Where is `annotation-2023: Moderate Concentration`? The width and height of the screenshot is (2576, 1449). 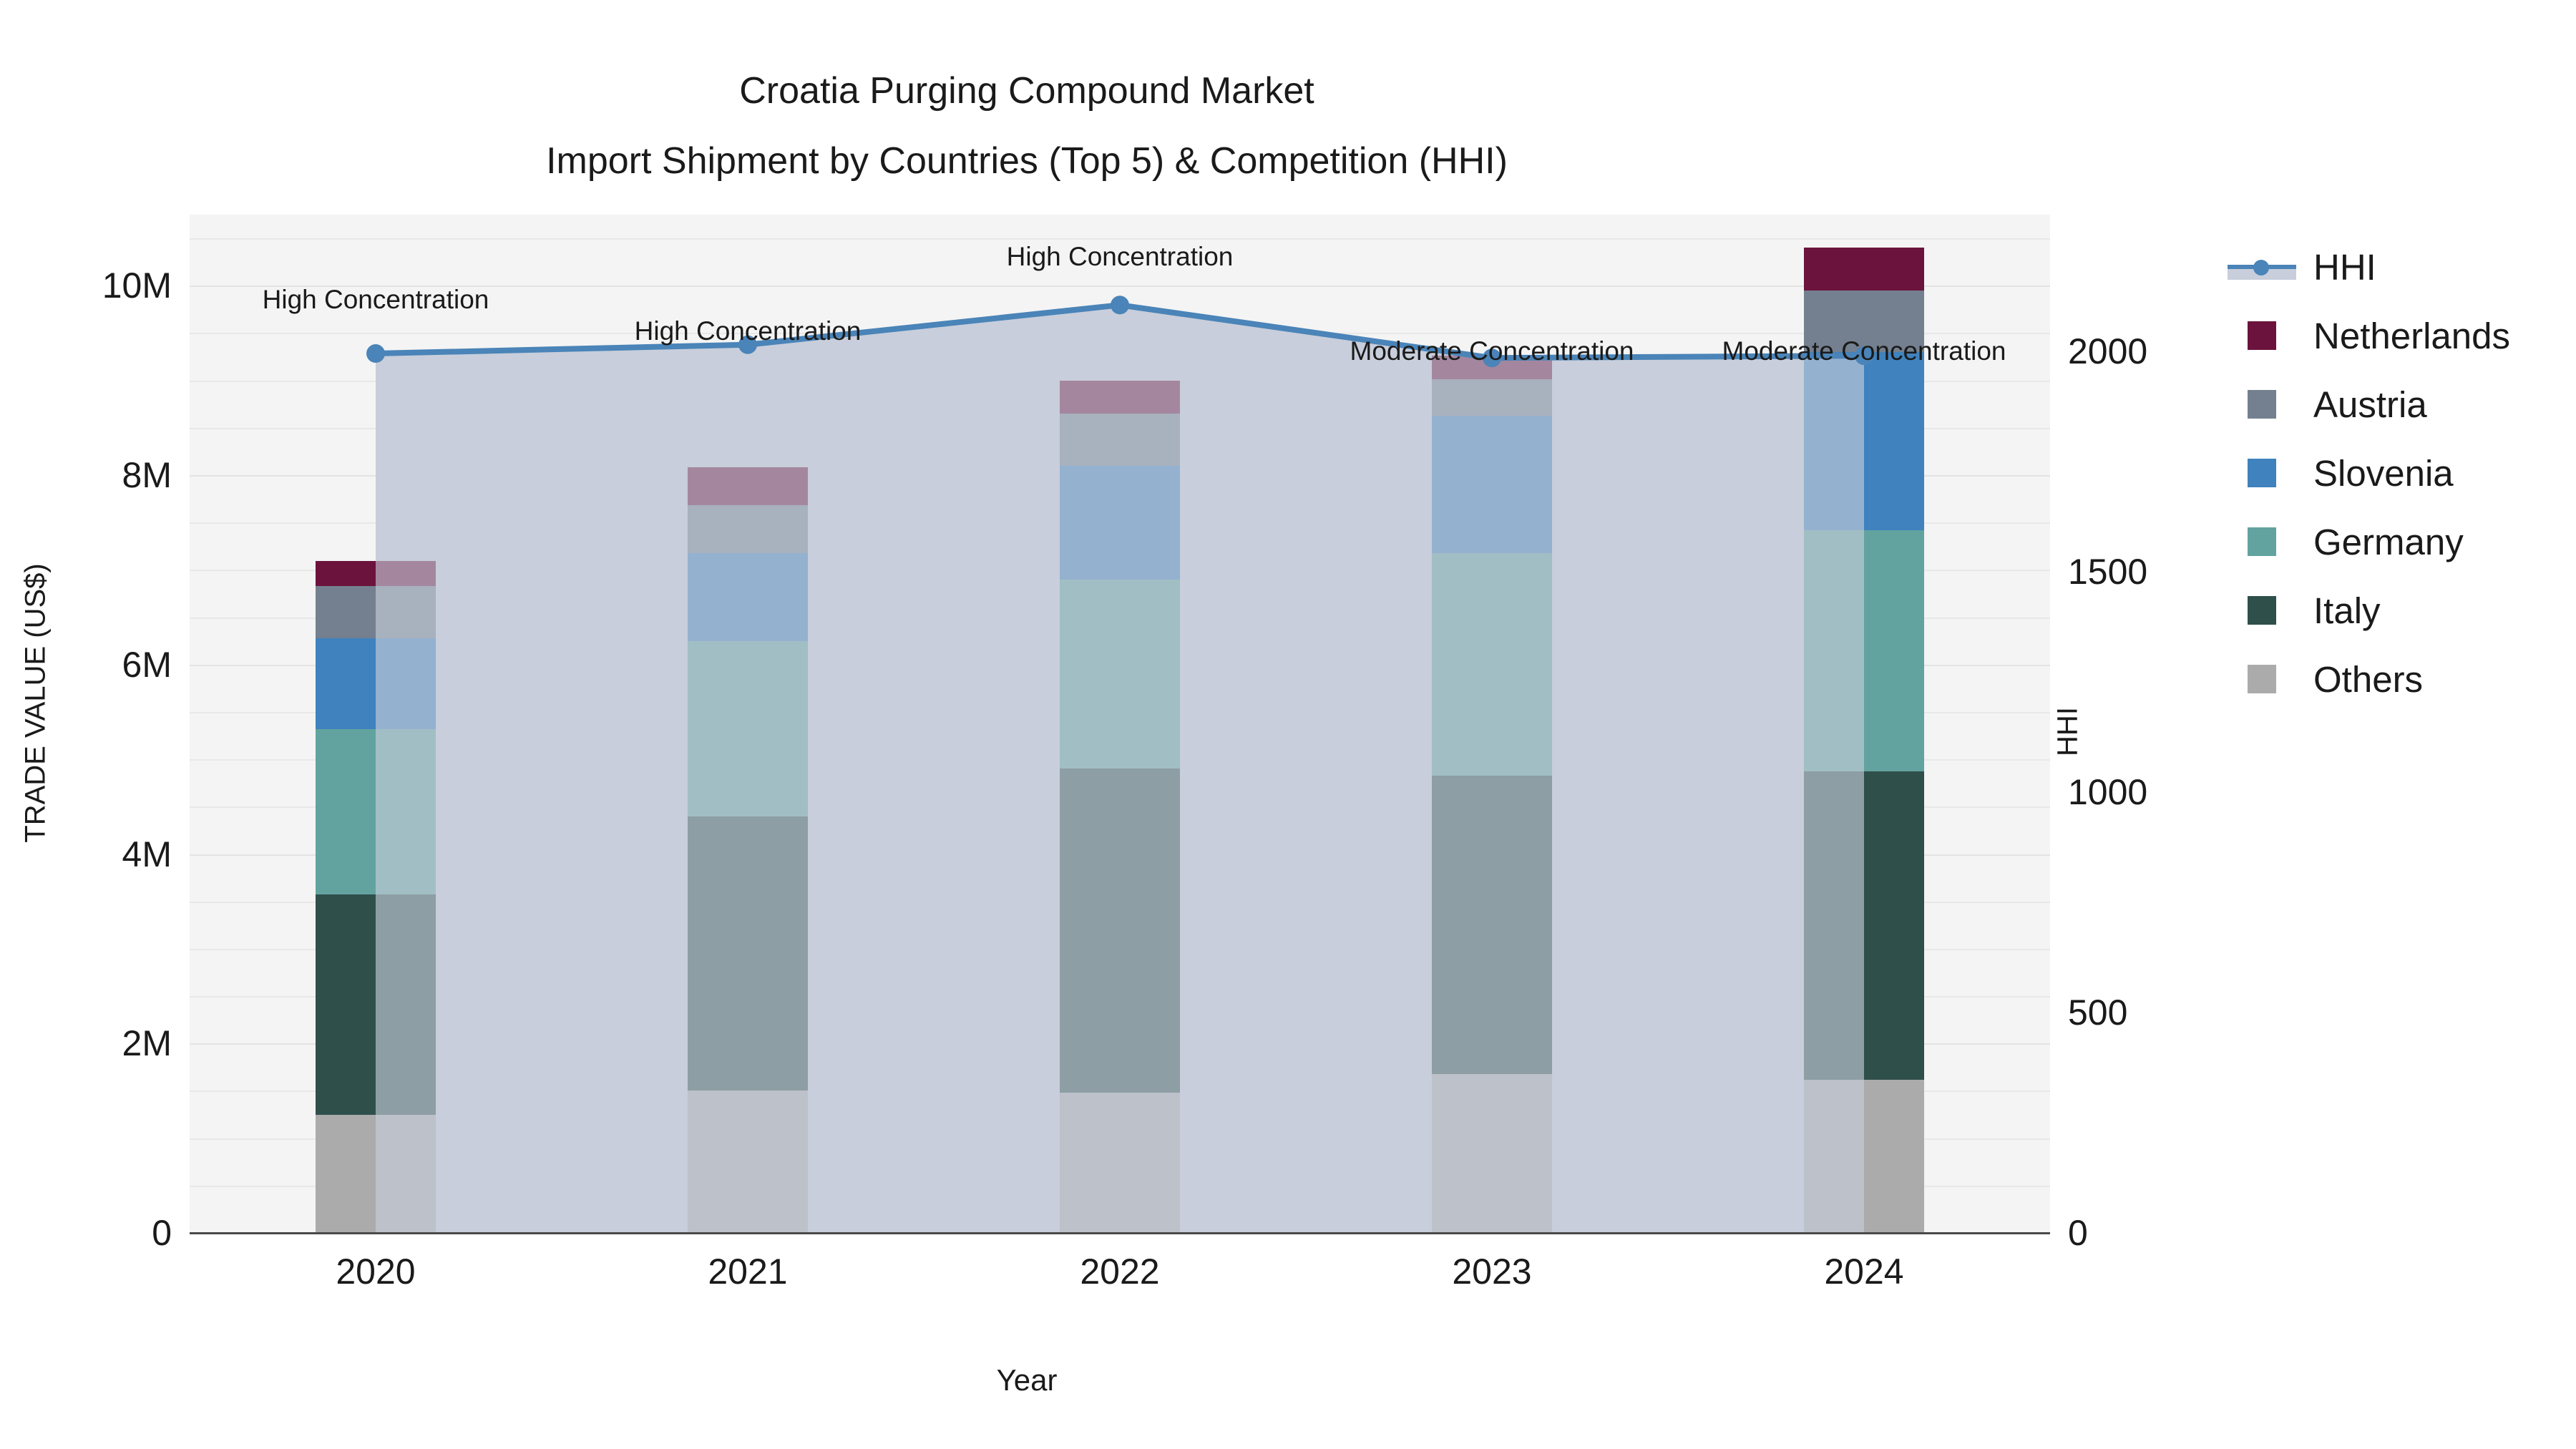
annotation-2023: Moderate Concentration is located at coordinates (1492, 351).